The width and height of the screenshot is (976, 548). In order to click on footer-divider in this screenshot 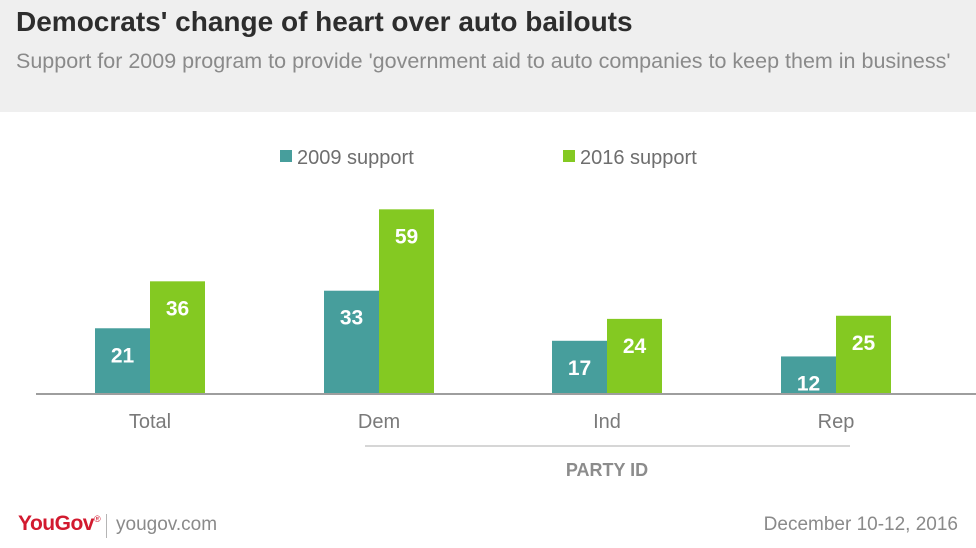, I will do `click(106, 526)`.